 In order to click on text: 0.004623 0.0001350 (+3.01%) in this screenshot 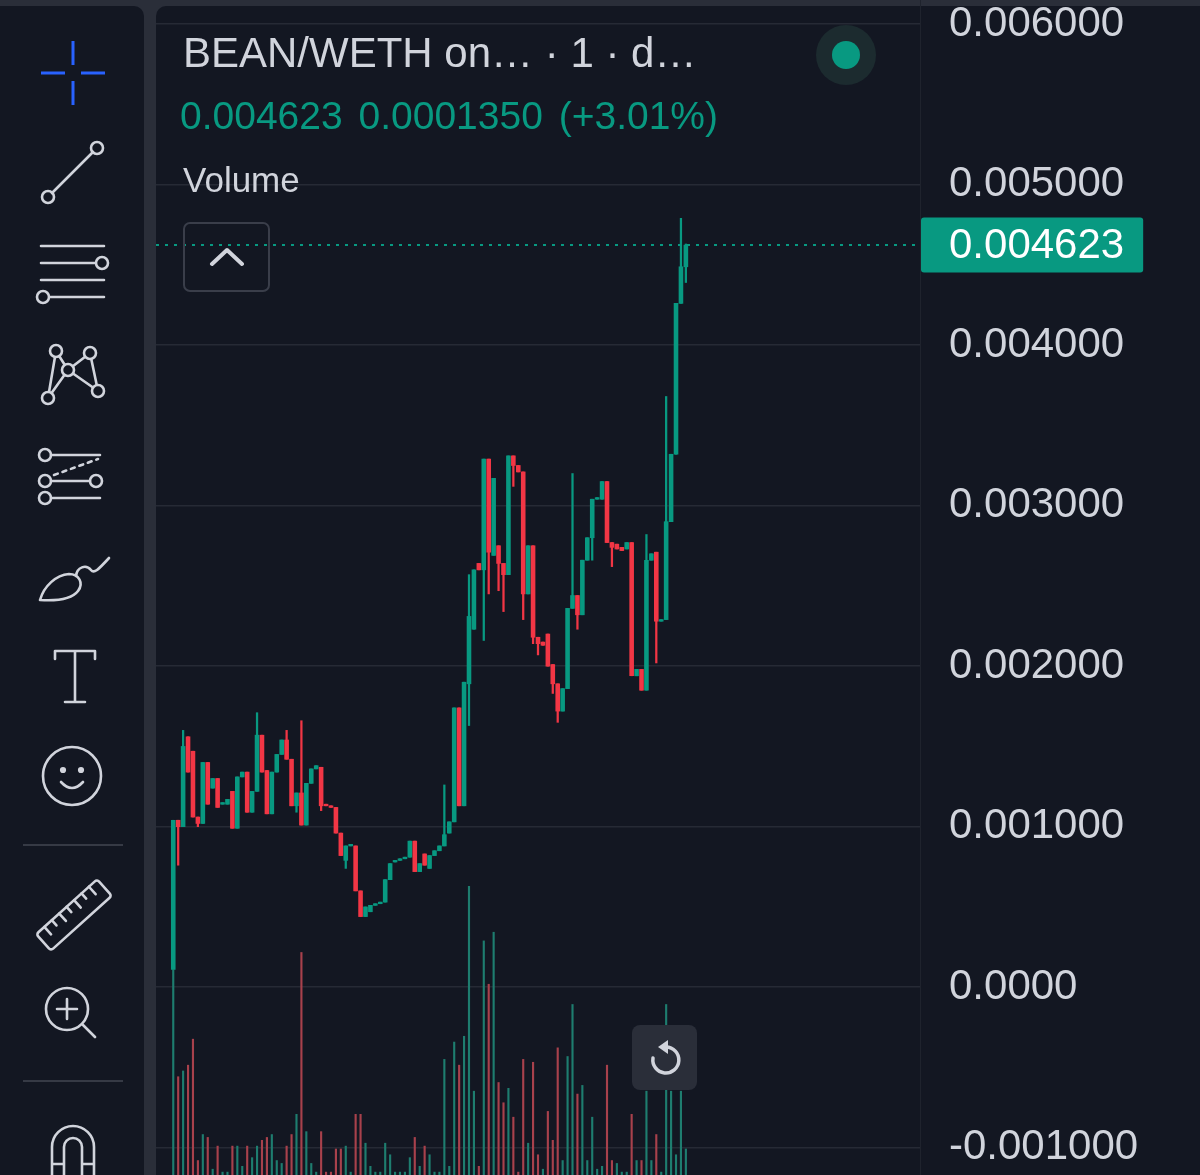, I will do `click(449, 116)`.